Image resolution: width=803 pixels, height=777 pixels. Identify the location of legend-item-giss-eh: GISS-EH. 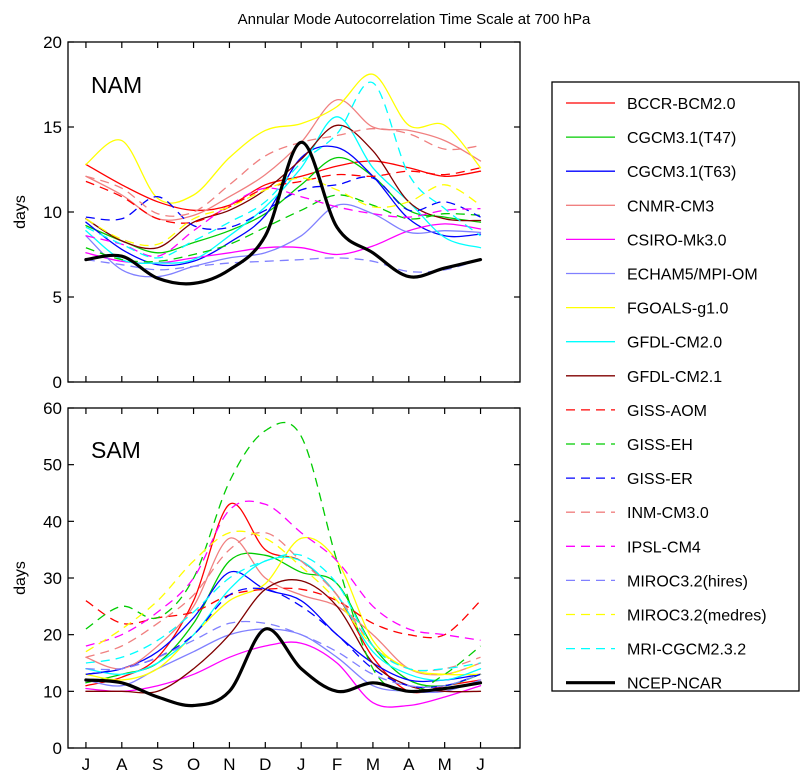
(629, 445).